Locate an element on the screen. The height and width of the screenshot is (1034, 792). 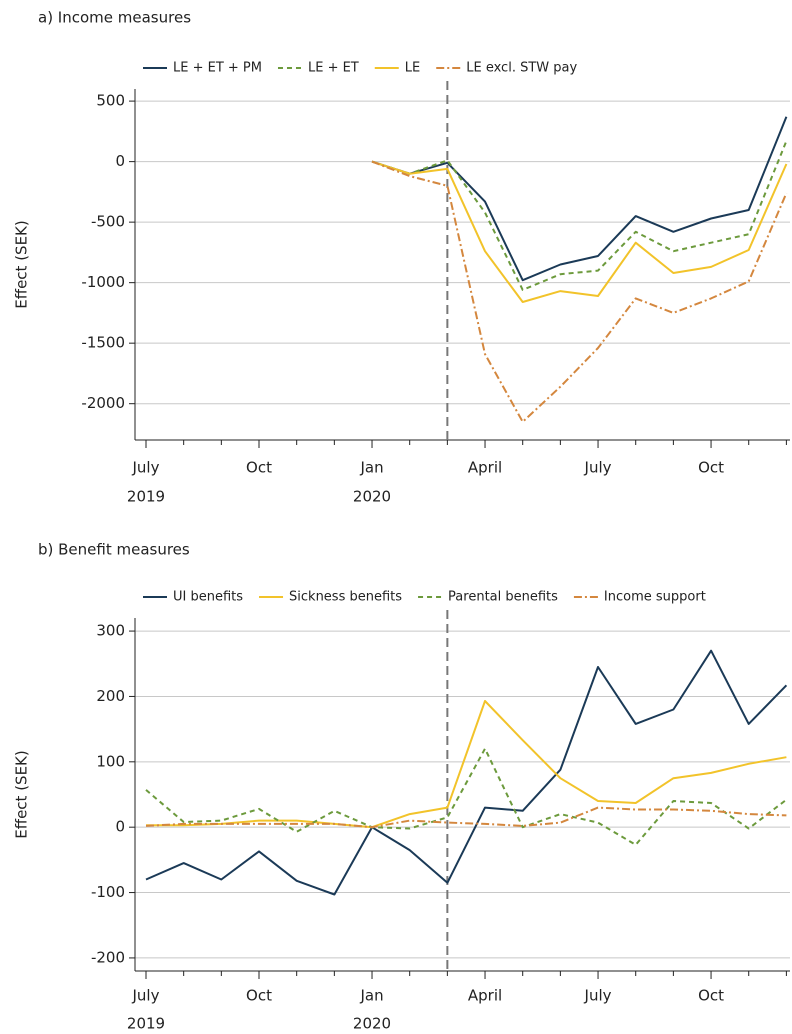
y-tick-label: -200 is located at coordinates (108, 957).